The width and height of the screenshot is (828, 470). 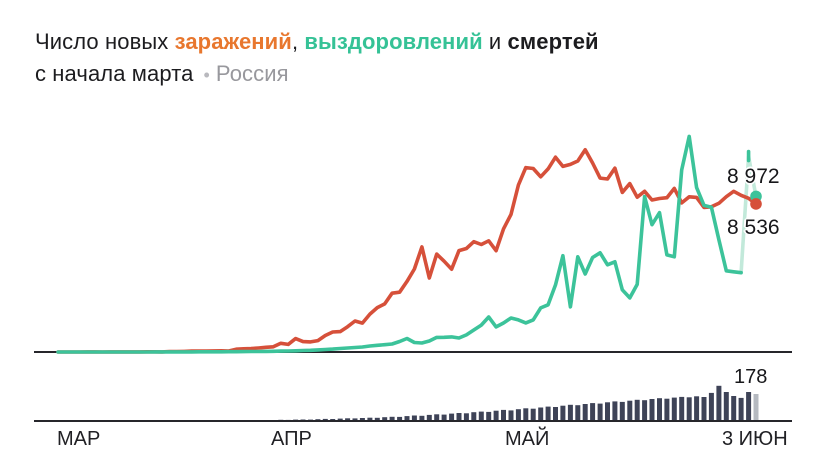 What do you see at coordinates (755, 439) in the screenshot?
I see `month-label-jun3: 3 ИЮН` at bounding box center [755, 439].